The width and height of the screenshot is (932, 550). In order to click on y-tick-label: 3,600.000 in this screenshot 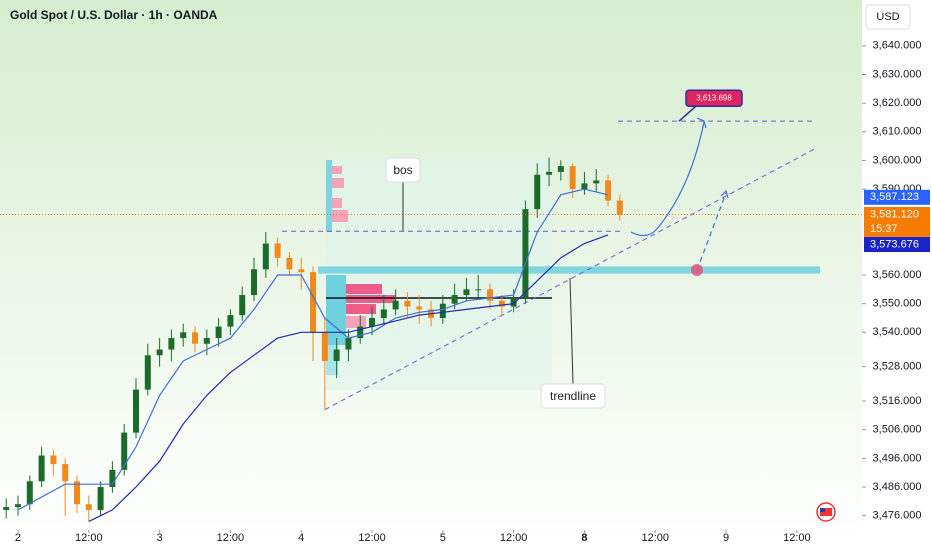, I will do `click(897, 160)`.